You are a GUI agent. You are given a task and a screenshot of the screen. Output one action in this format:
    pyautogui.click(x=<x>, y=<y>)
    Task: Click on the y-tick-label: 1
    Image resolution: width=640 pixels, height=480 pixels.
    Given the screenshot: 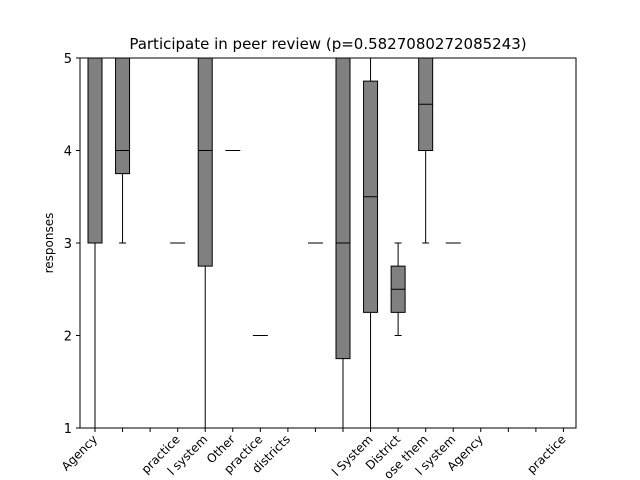 What is the action you would take?
    pyautogui.click(x=68, y=429)
    